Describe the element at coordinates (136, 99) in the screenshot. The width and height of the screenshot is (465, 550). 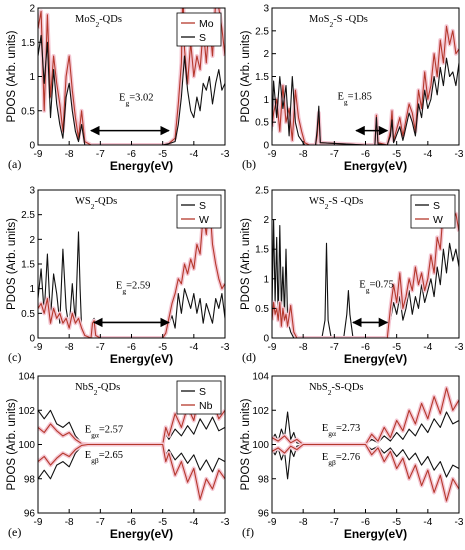
I see `band-gap-annotation: Eg=3.02` at that location.